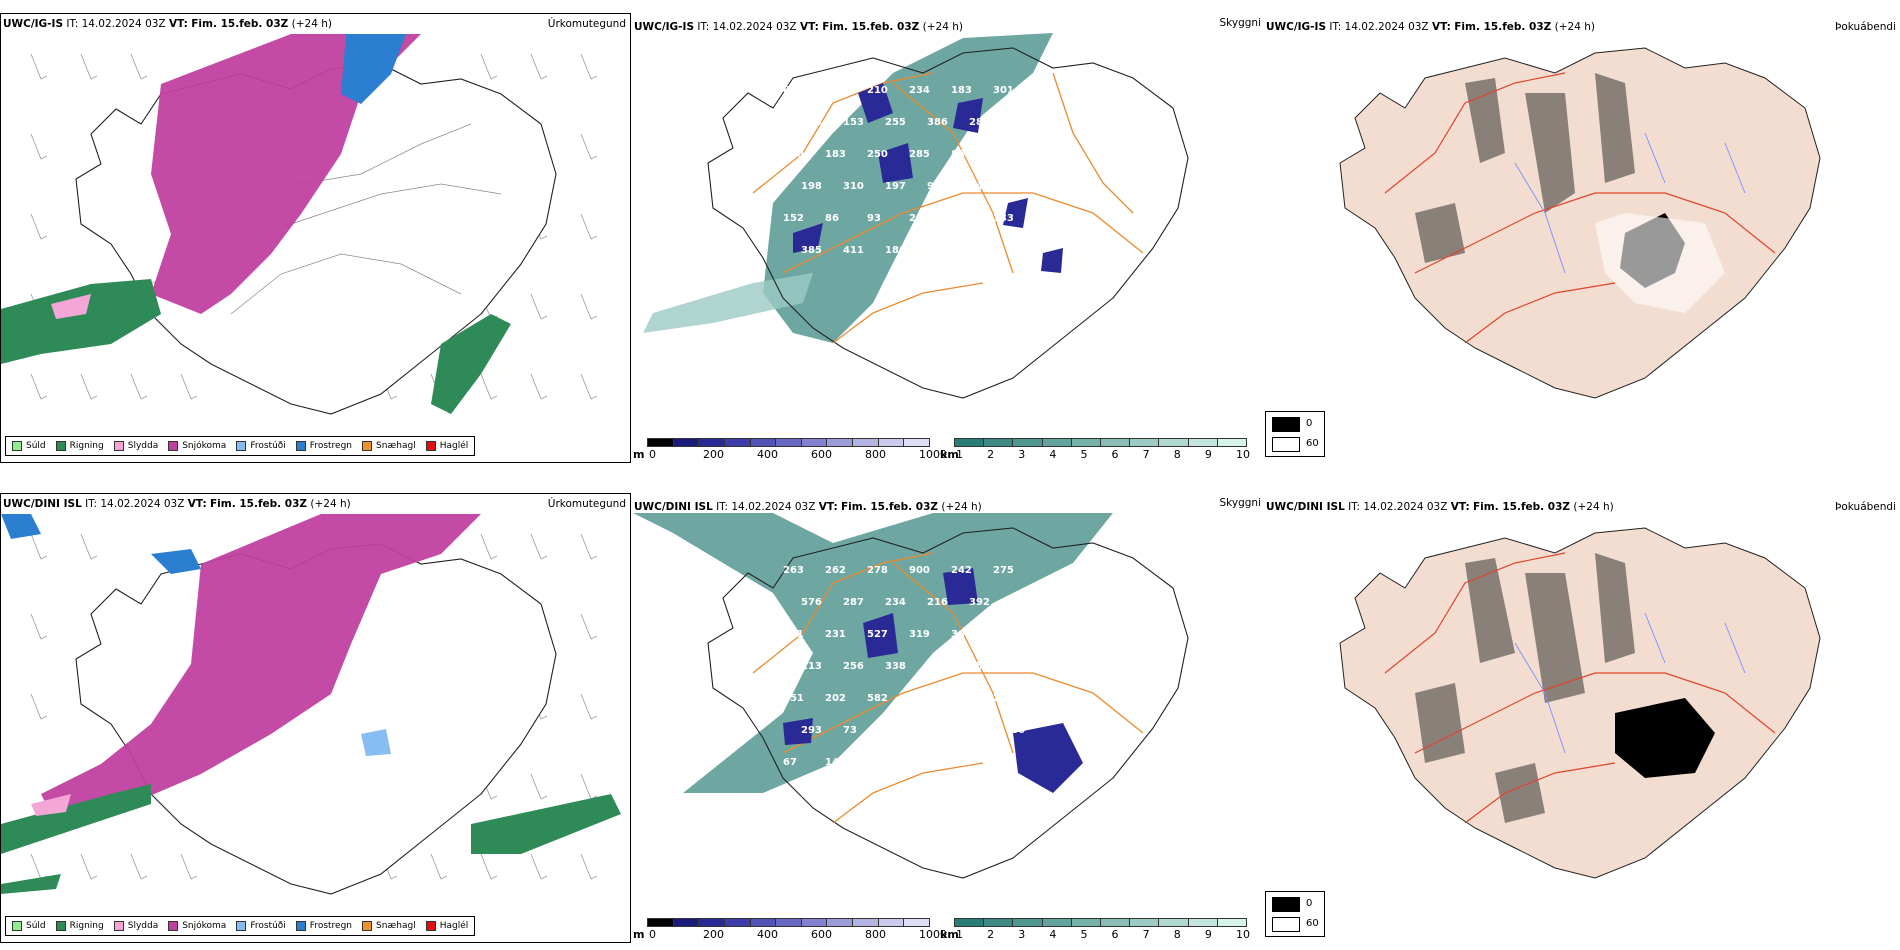  I want to click on iceland-land, so click(1580, 223).